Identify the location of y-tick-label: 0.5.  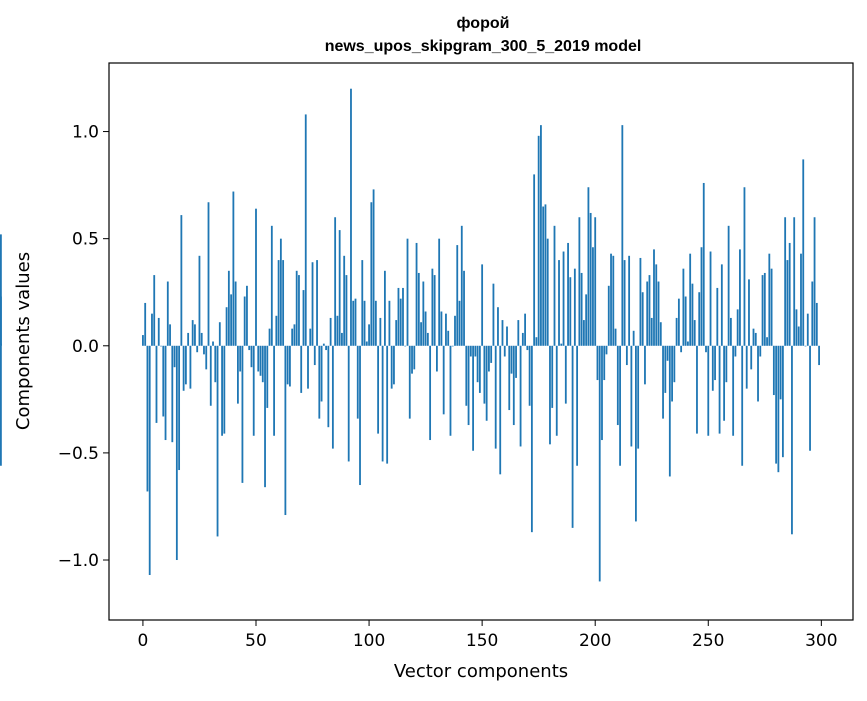
(85, 240).